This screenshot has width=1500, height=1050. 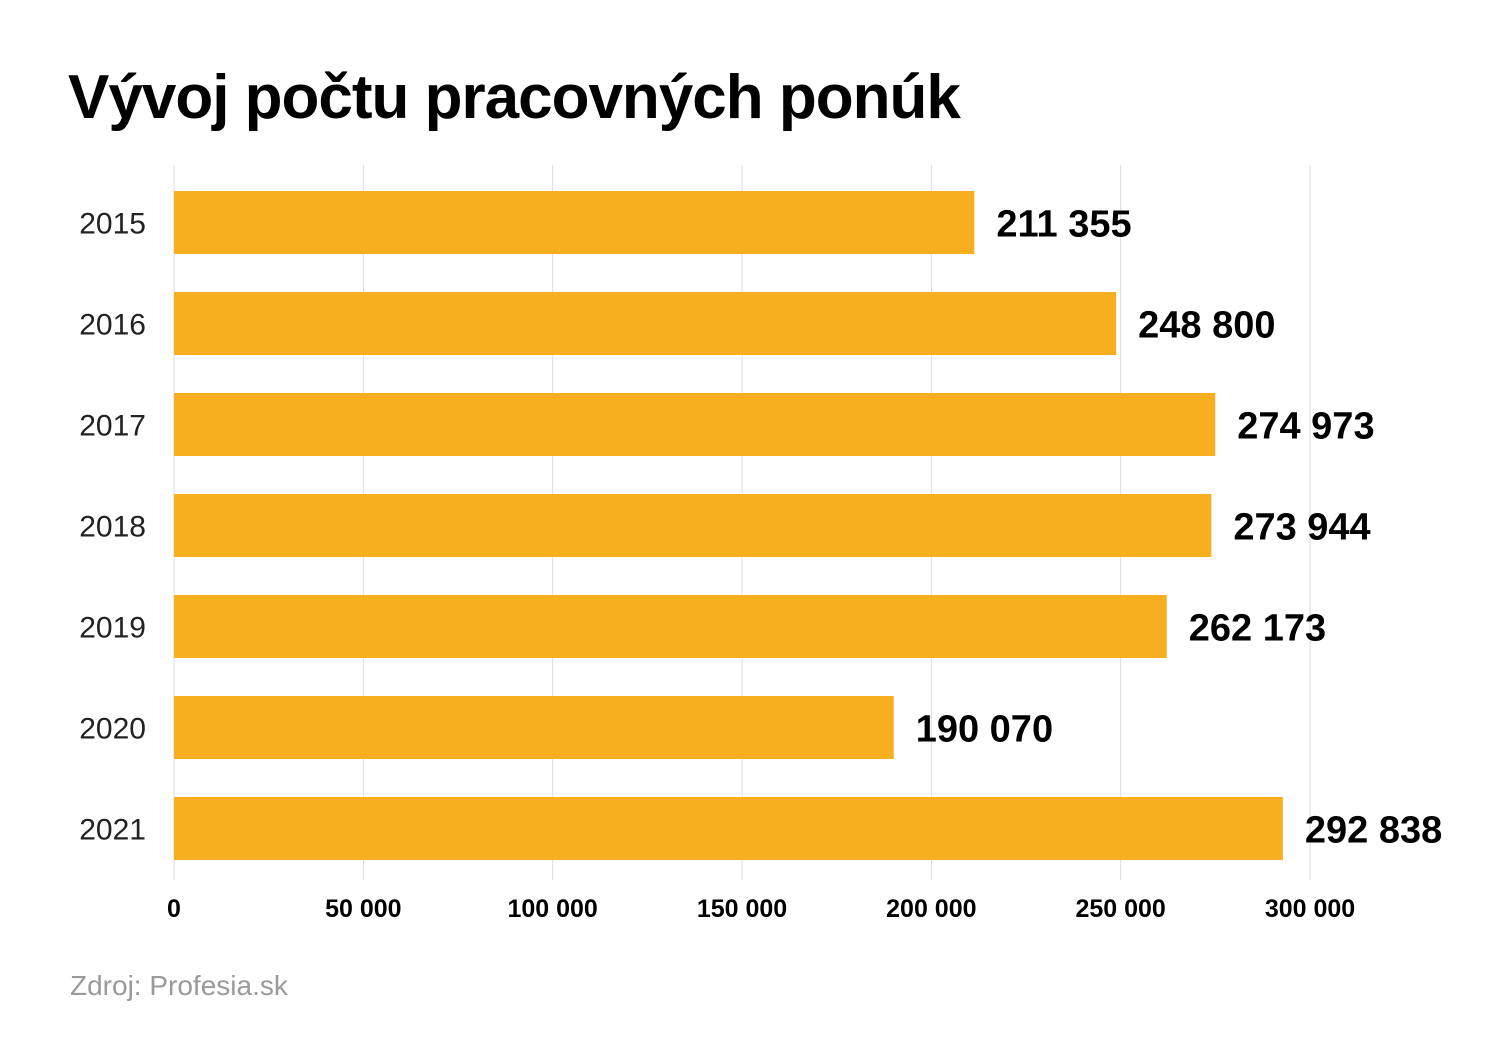 I want to click on data-label: 274 973, so click(x=1305, y=427).